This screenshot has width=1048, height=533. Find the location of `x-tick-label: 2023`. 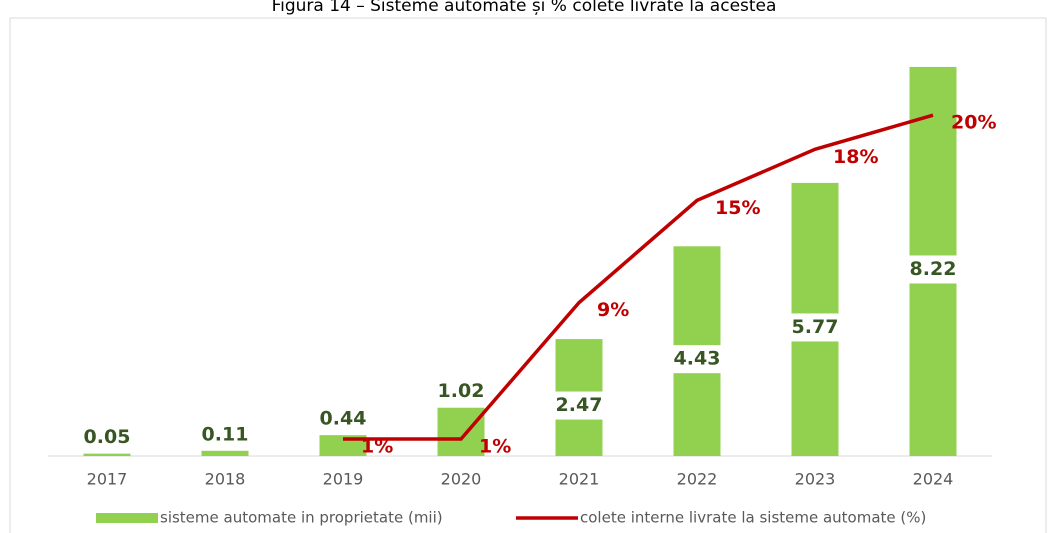

x-tick-label: 2023 is located at coordinates (815, 479).